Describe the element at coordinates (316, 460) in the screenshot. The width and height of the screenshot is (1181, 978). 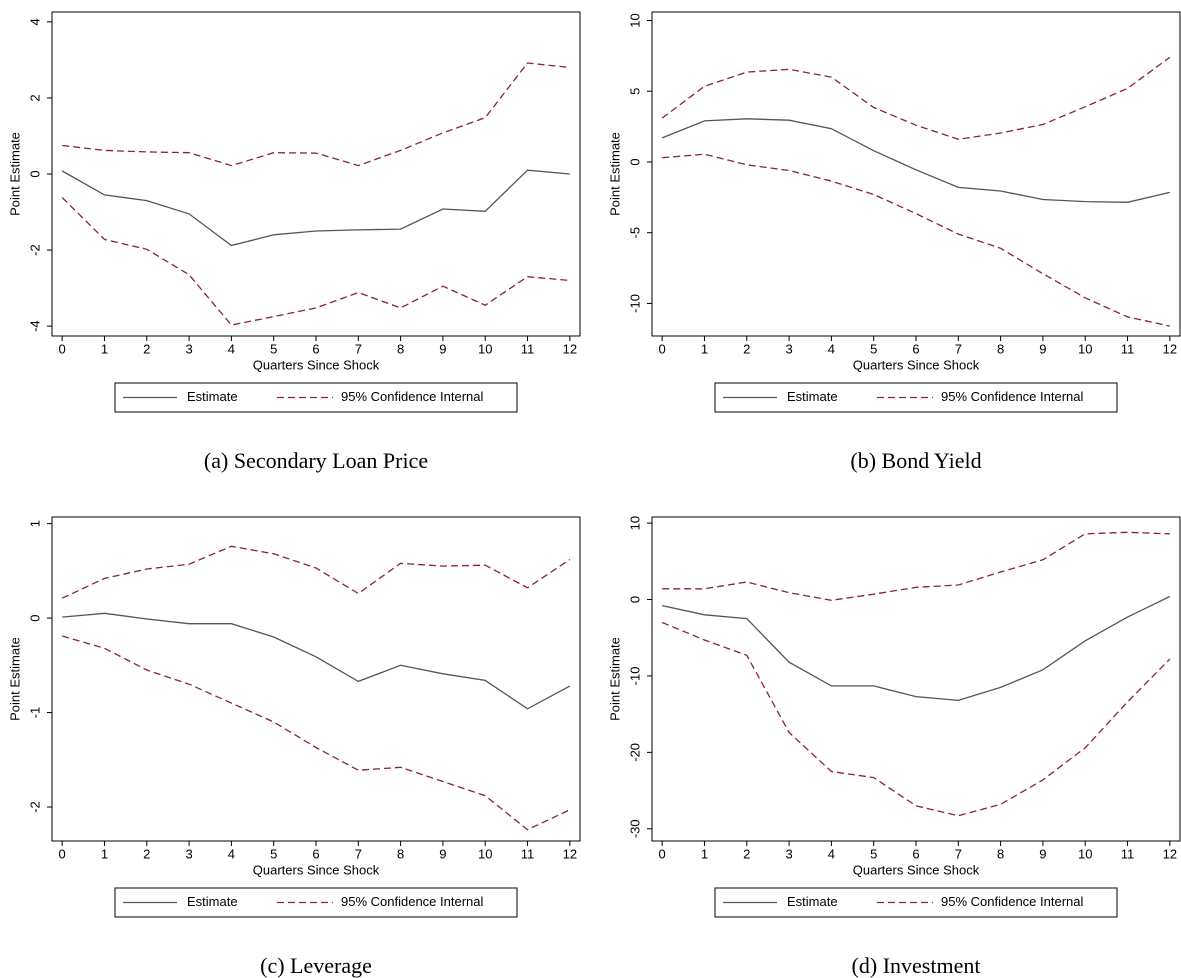
I see `caption: (a) Secondary Loan Price` at that location.